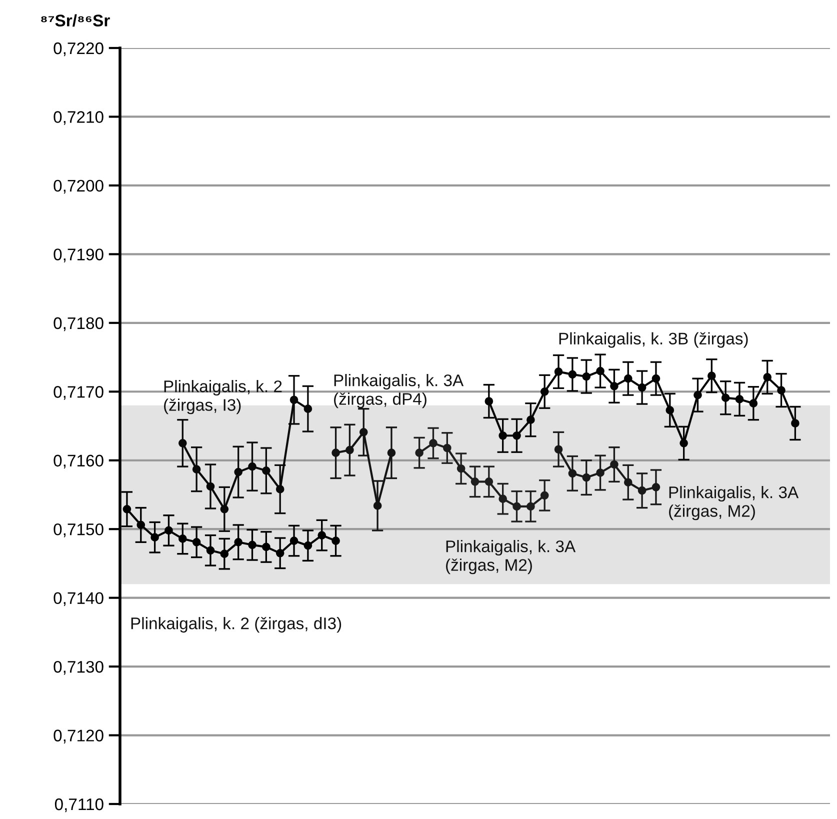  I want to click on y-tick-label: 0,7180, so click(79, 324).